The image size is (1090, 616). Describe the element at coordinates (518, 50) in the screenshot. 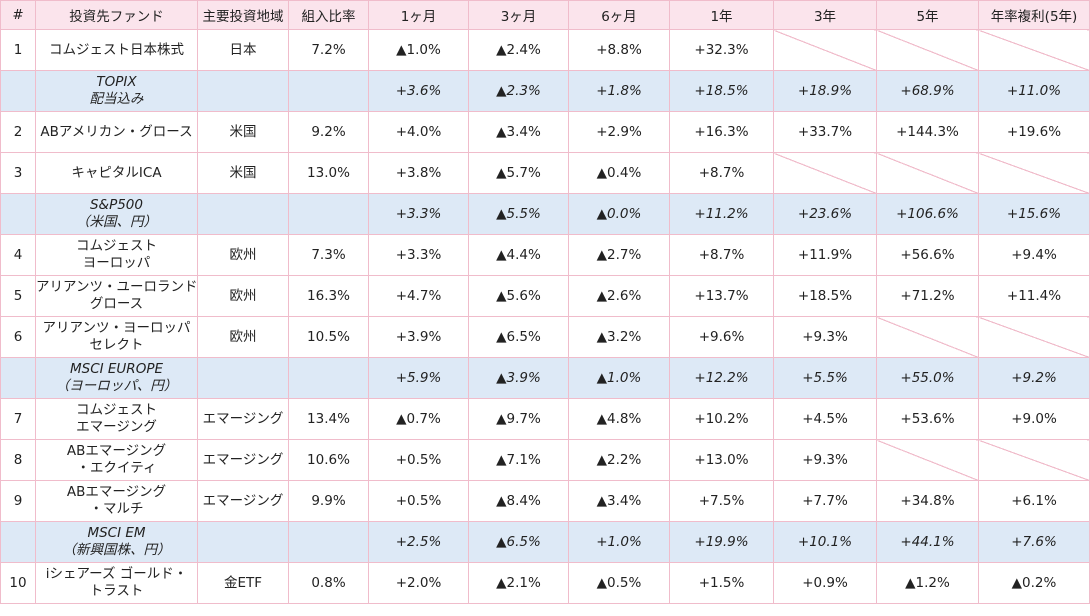

I see `return-3m: ▲2.4%` at that location.